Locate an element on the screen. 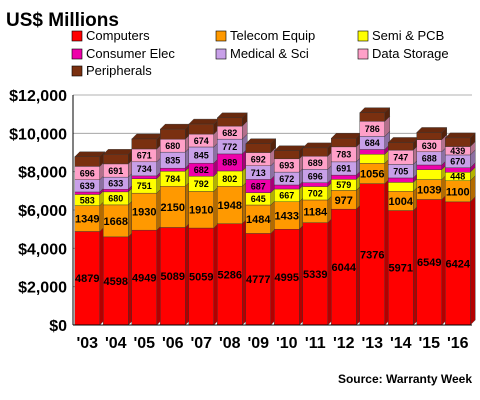  x-tick-label: '05 is located at coordinates (144, 343).